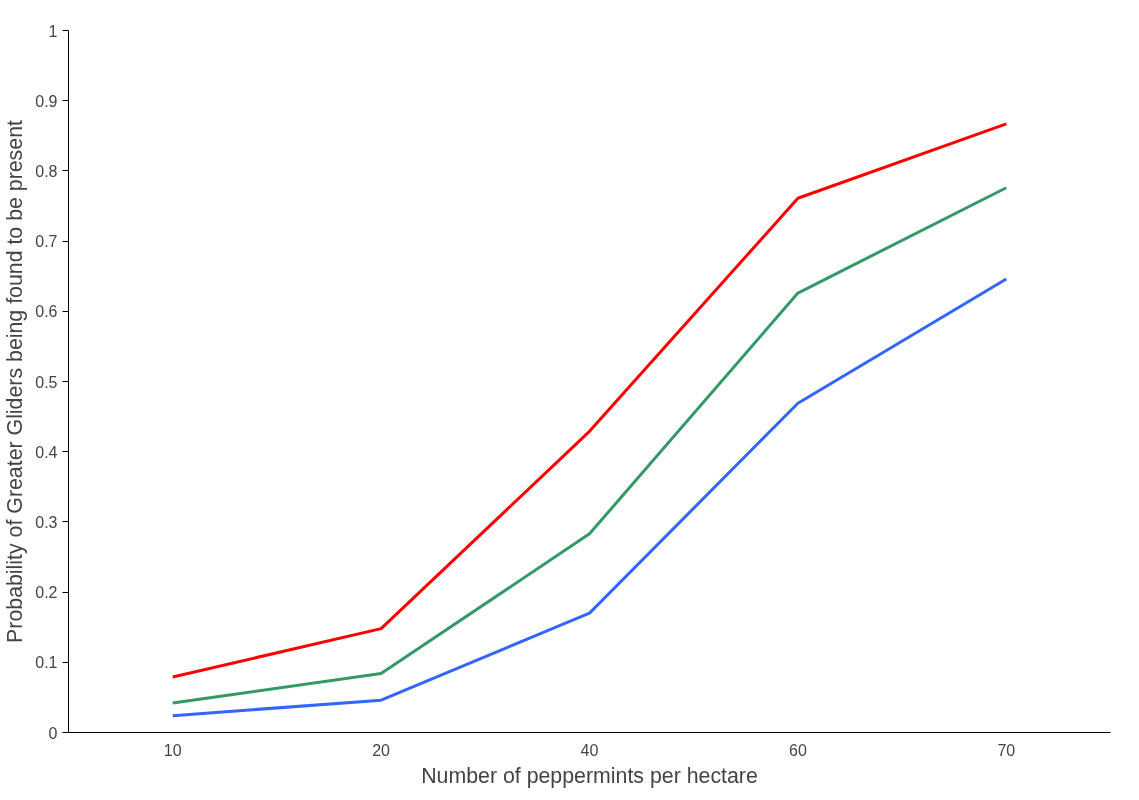  I want to click on y-tick-label: 0.8, so click(46, 171).